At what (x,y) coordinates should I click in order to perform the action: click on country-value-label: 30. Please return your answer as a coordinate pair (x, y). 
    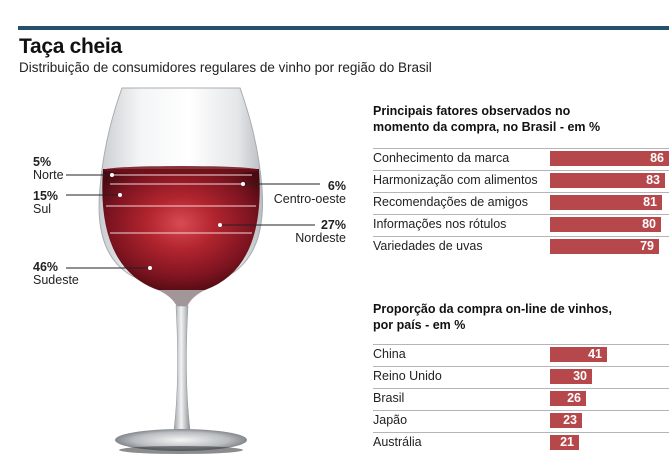
    Looking at the image, I should click on (580, 376).